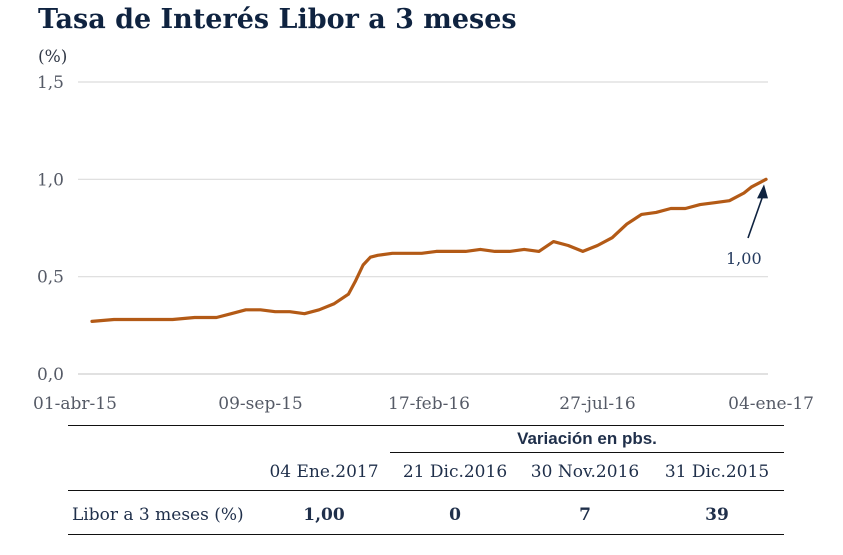 This screenshot has height=555, width=843. I want to click on table-cell-value: 0, so click(455, 515).